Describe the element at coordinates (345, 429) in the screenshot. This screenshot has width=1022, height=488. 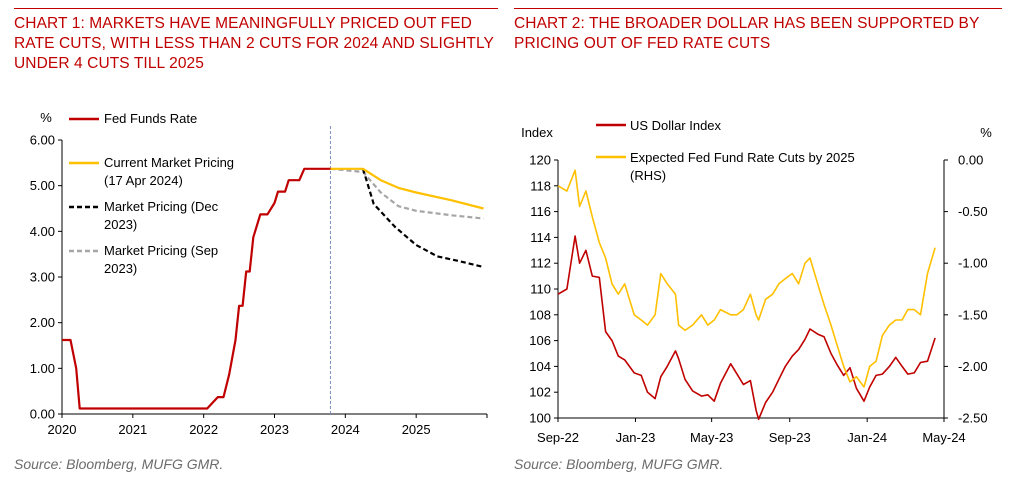
I see `chart1-x-tick-label: 2024` at that location.